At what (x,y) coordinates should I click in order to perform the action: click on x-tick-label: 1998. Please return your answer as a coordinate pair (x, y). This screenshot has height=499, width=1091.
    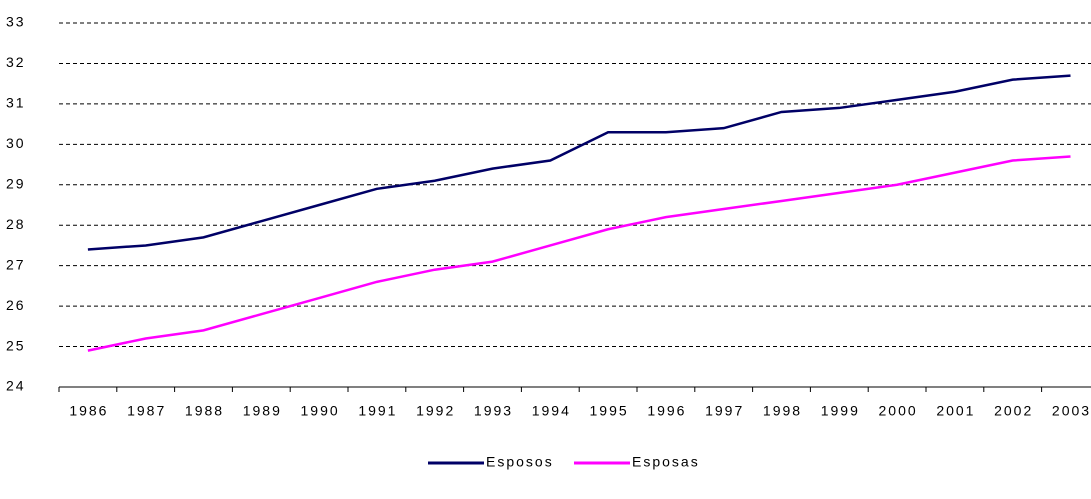
    Looking at the image, I should click on (782, 411).